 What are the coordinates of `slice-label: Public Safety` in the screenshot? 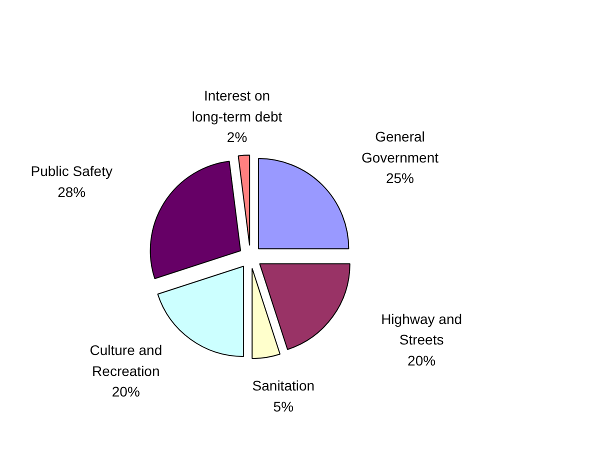 It's located at (71, 171).